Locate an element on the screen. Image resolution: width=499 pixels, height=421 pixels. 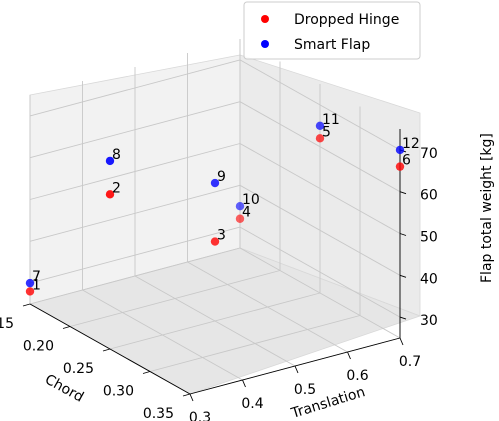
point-label: 7 is located at coordinates (36, 277).